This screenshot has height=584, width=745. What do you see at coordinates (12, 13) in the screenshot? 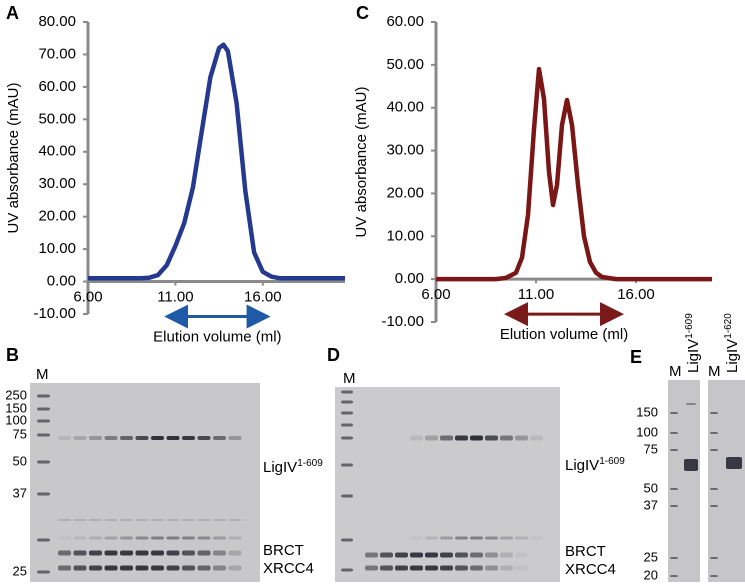
I see `panel-label: A` at bounding box center [12, 13].